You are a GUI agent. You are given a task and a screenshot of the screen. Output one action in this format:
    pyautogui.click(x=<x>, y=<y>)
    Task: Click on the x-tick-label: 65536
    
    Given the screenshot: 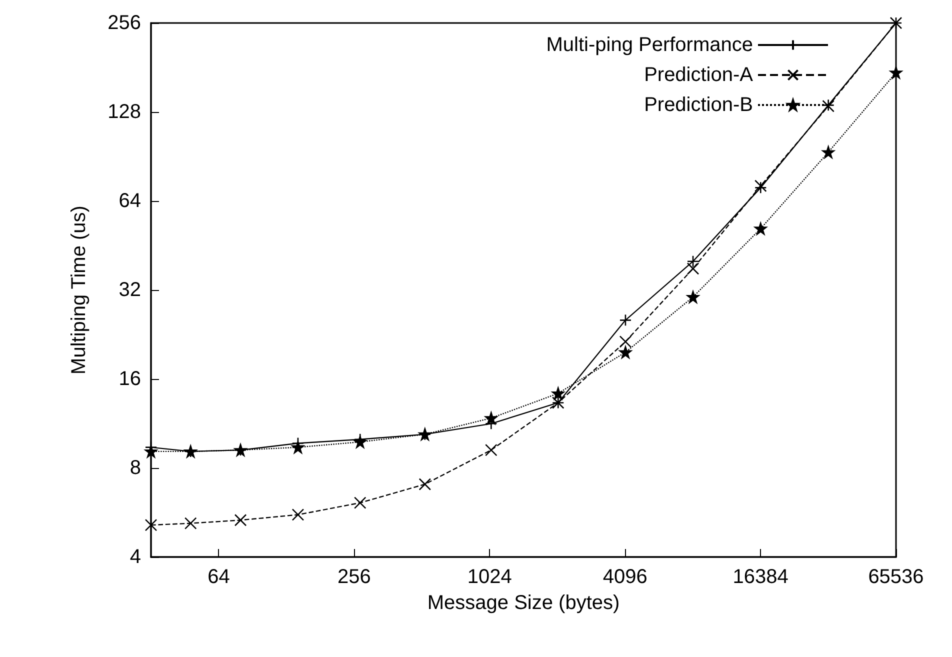 What is the action you would take?
    pyautogui.click(x=896, y=577)
    